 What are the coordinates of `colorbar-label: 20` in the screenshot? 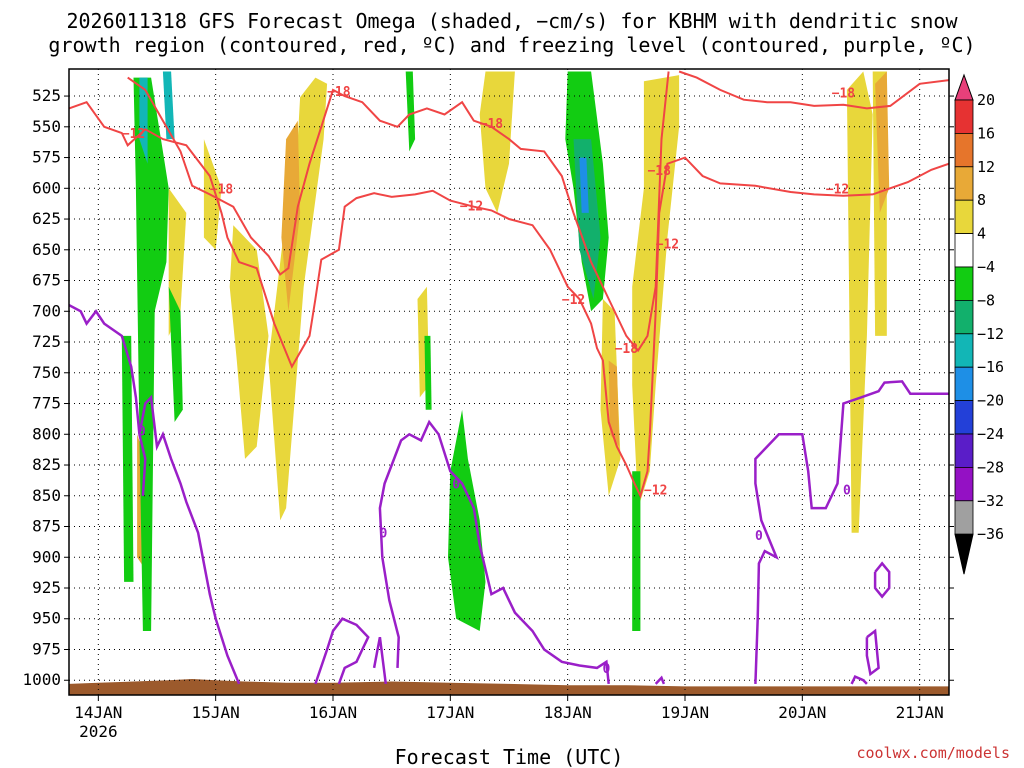 It's located at (986, 100).